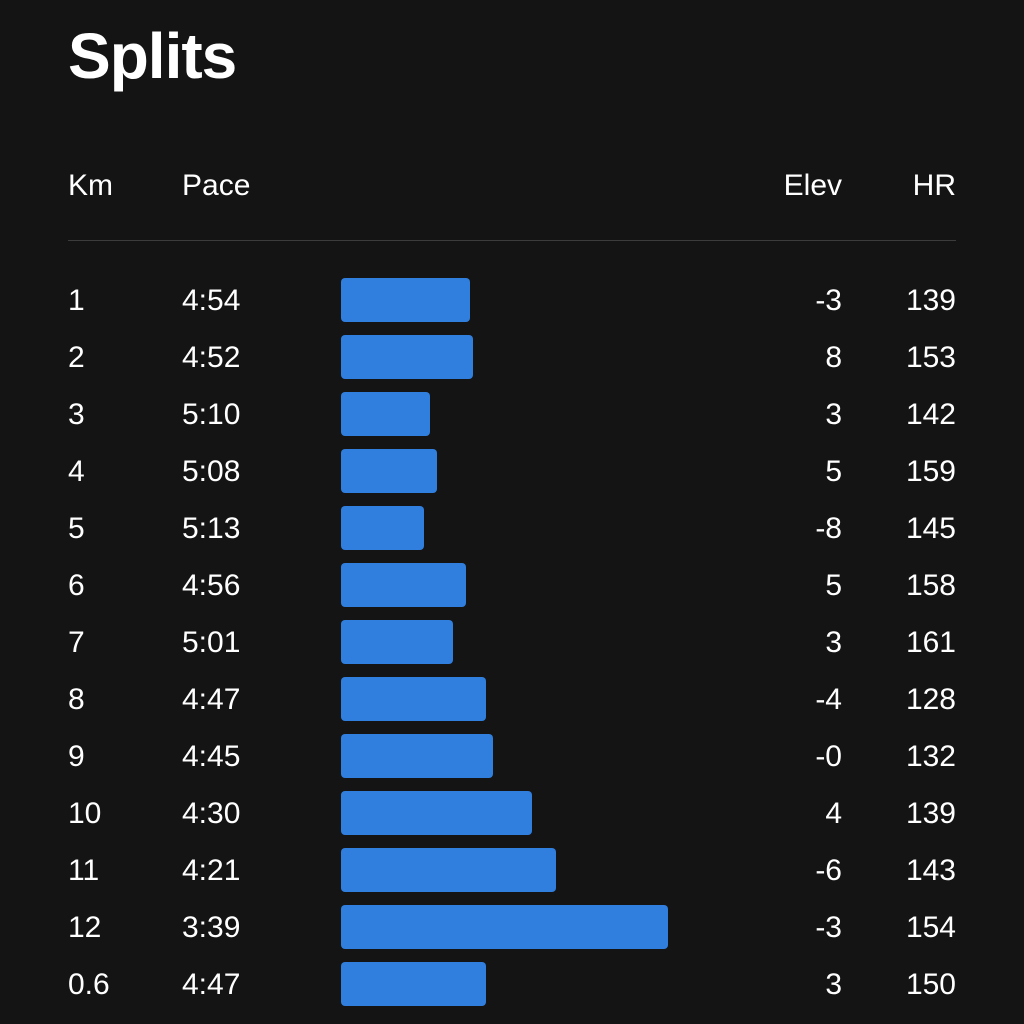  I want to click on split-hr: 153, so click(930, 357).